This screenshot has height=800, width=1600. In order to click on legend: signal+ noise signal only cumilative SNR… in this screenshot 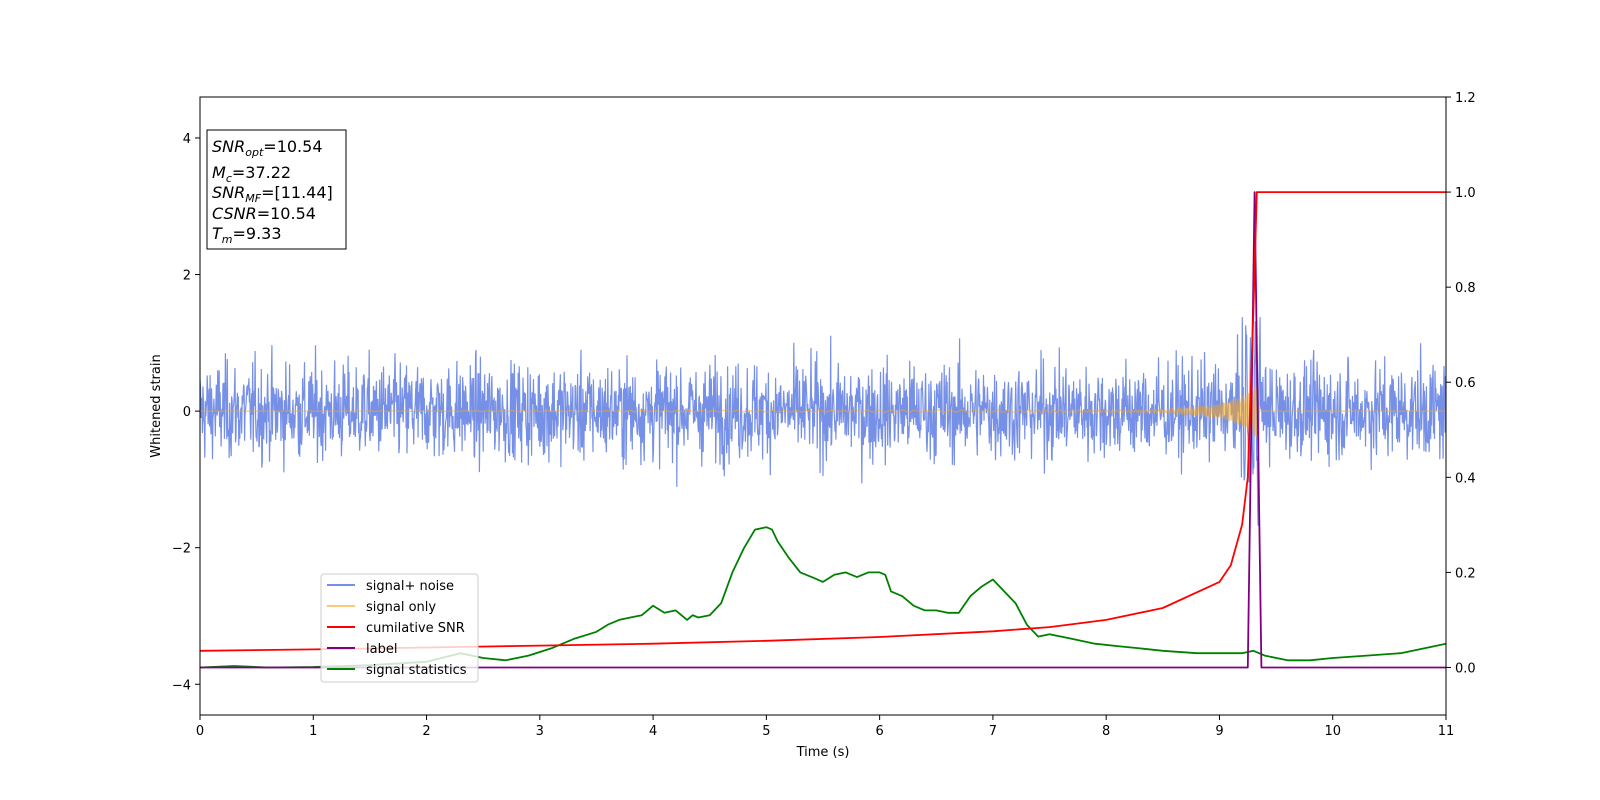, I will do `click(399, 628)`.